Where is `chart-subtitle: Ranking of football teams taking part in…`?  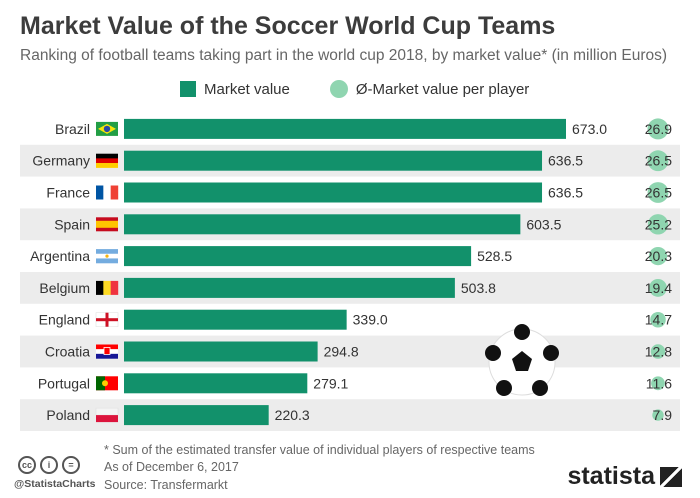
chart-subtitle: Ranking of football teams taking part in… is located at coordinates (344, 55).